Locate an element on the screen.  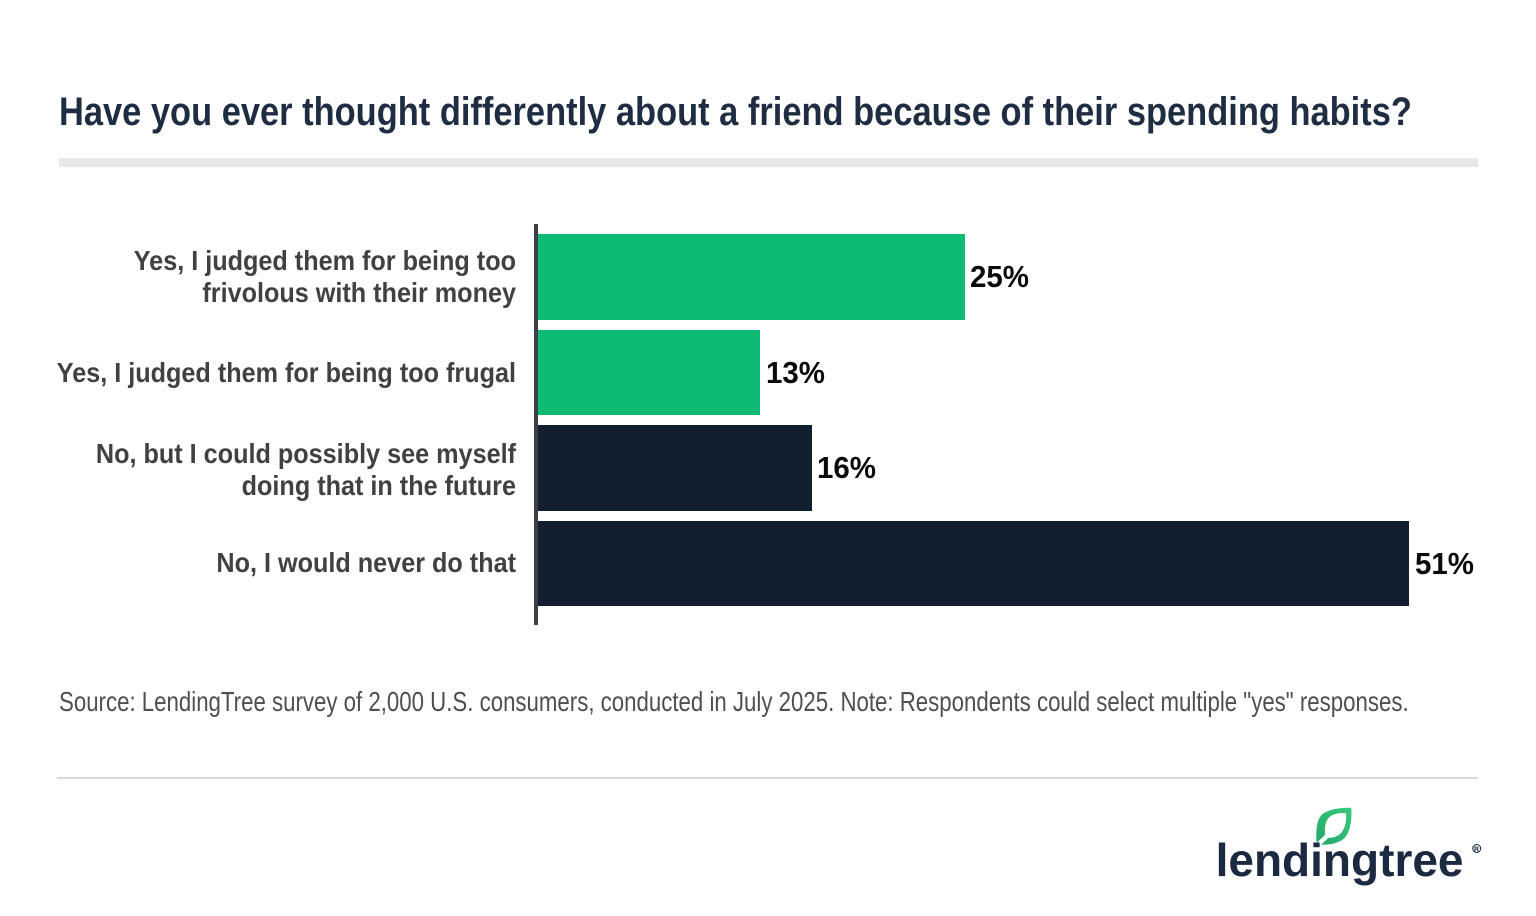
svg-text: lendingtree is located at coordinates (1340, 860).